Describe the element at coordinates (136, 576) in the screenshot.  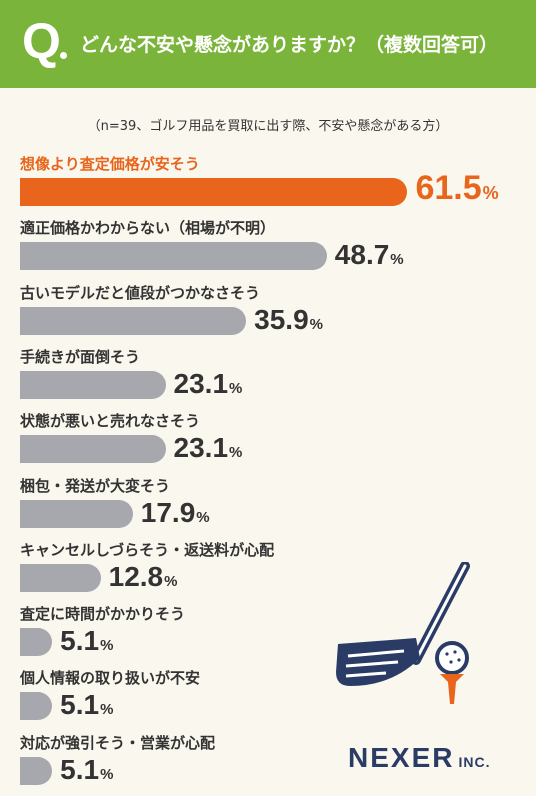
I see `value-number: 12.8` at that location.